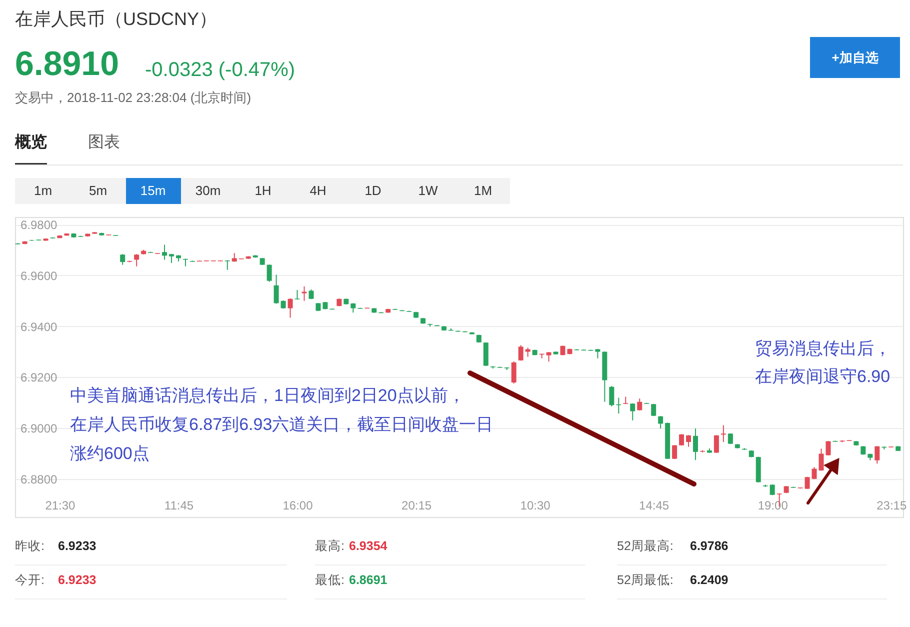 The height and width of the screenshot is (627, 910). Describe the element at coordinates (116, 19) in the screenshot. I see `chart-title: 在岸人民币（USDCNY）` at that location.